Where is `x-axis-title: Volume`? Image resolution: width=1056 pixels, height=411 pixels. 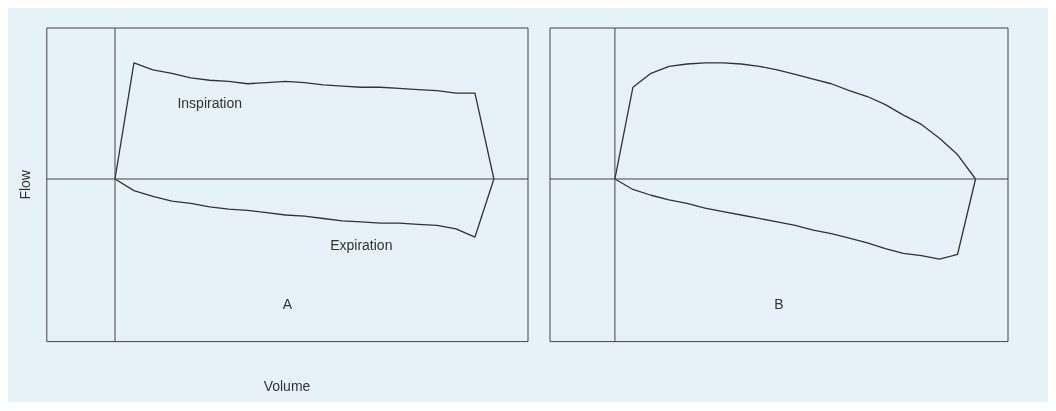 x-axis-title: Volume is located at coordinates (287, 387).